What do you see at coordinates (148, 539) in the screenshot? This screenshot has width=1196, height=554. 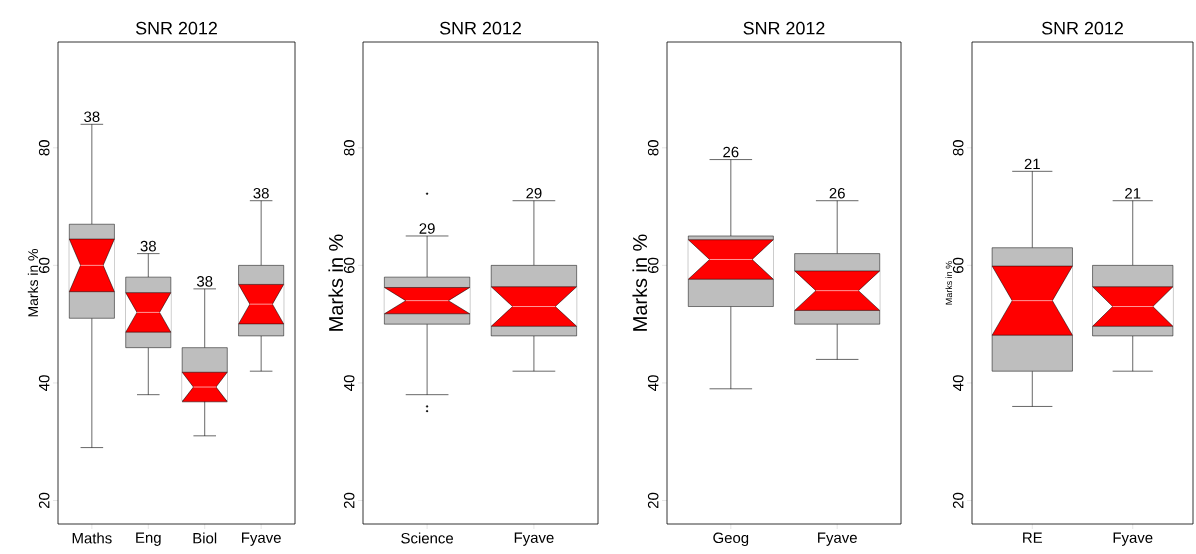 I see `x-tick-label: Eng` at bounding box center [148, 539].